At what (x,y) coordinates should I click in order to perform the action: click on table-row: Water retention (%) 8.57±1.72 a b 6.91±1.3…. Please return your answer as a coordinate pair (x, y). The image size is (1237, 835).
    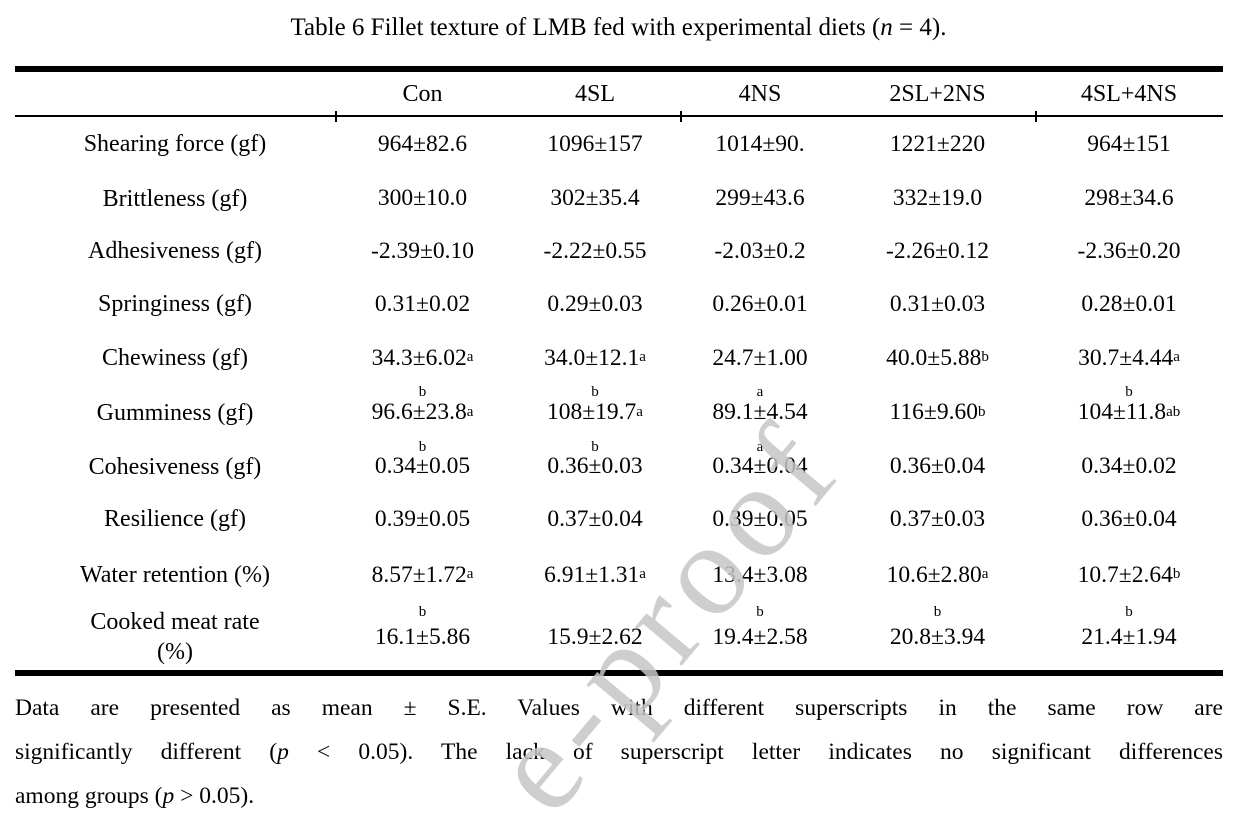
    Looking at the image, I should click on (619, 582).